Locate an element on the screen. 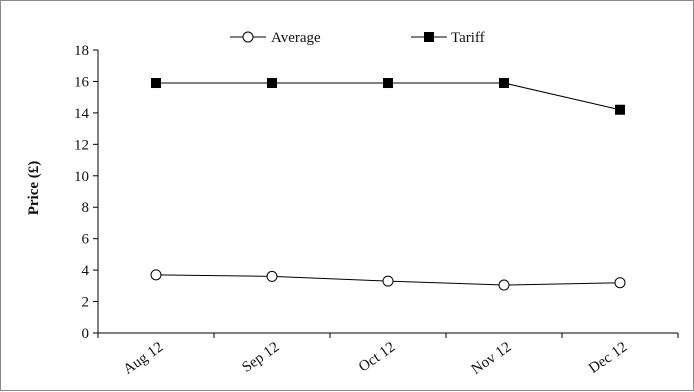  y-tick-label: 18 is located at coordinates (81, 51).